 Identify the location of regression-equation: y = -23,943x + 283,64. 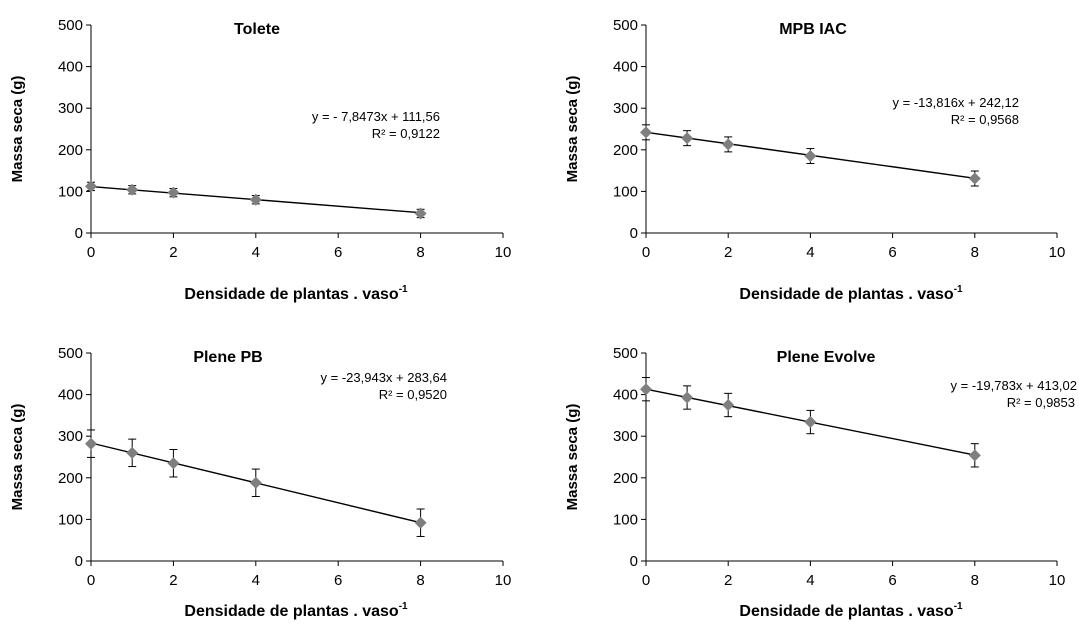
(384, 377).